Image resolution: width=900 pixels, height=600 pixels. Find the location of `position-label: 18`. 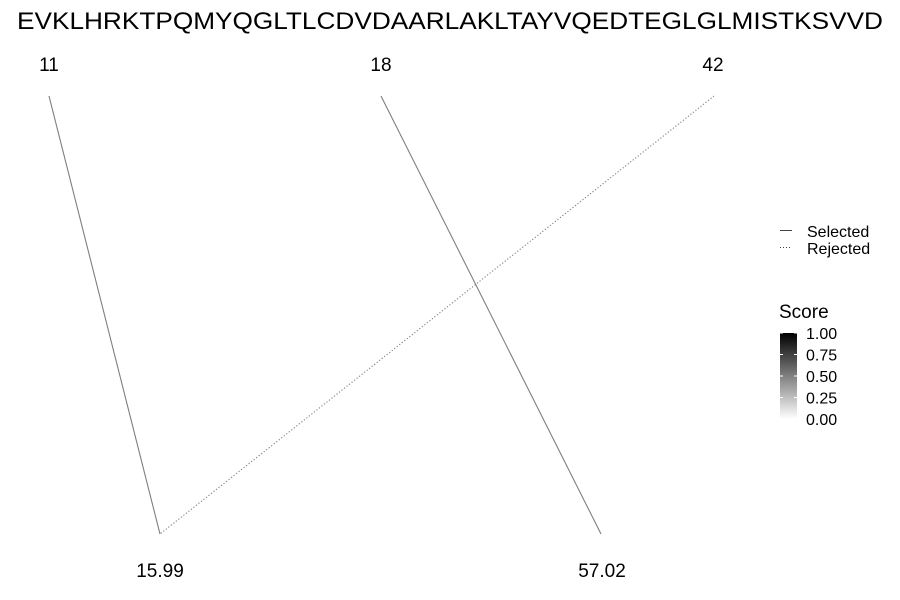

position-label: 18 is located at coordinates (380, 65).